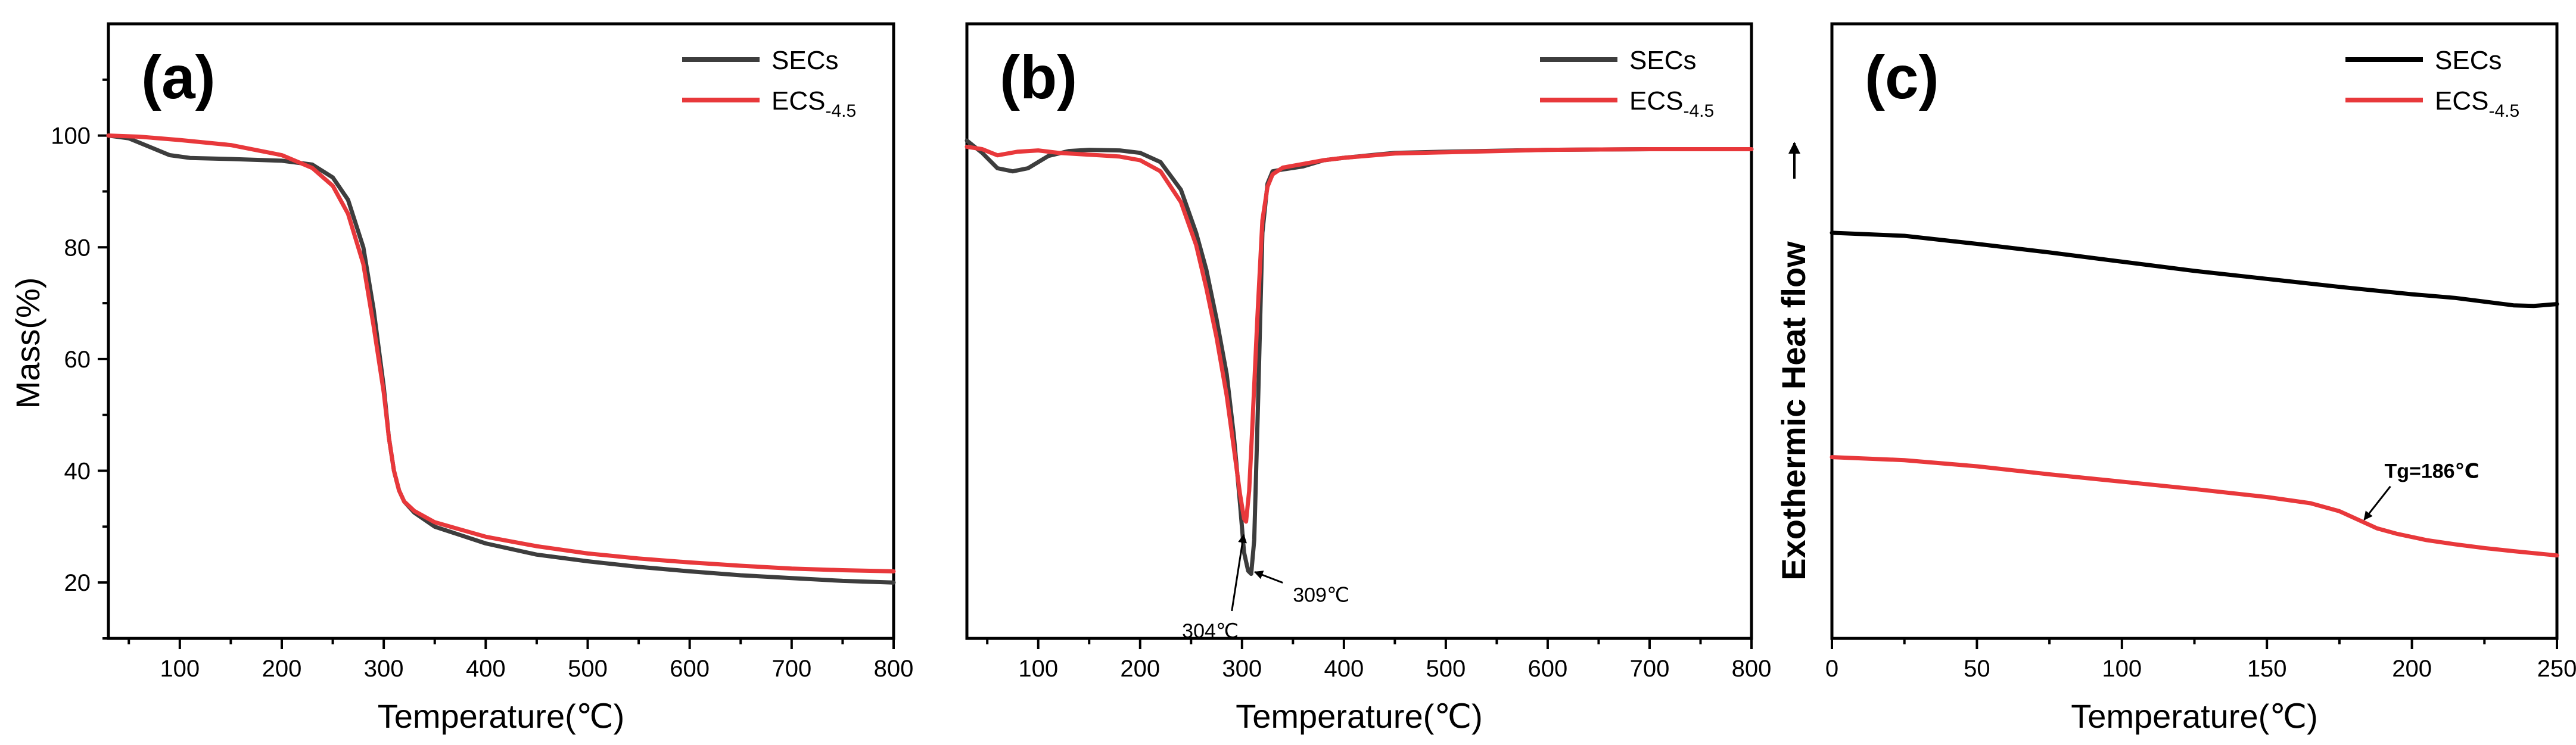 The image size is (2576, 745). What do you see at coordinates (1210, 631) in the screenshot?
I see `annotation-label: 304℃` at bounding box center [1210, 631].